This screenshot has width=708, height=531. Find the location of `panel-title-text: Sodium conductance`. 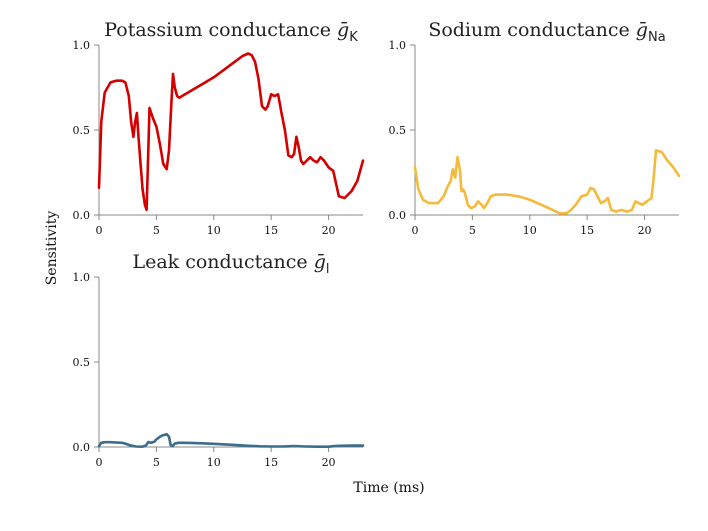

panel-title-text: Sodium conductance is located at coordinates (531, 30).